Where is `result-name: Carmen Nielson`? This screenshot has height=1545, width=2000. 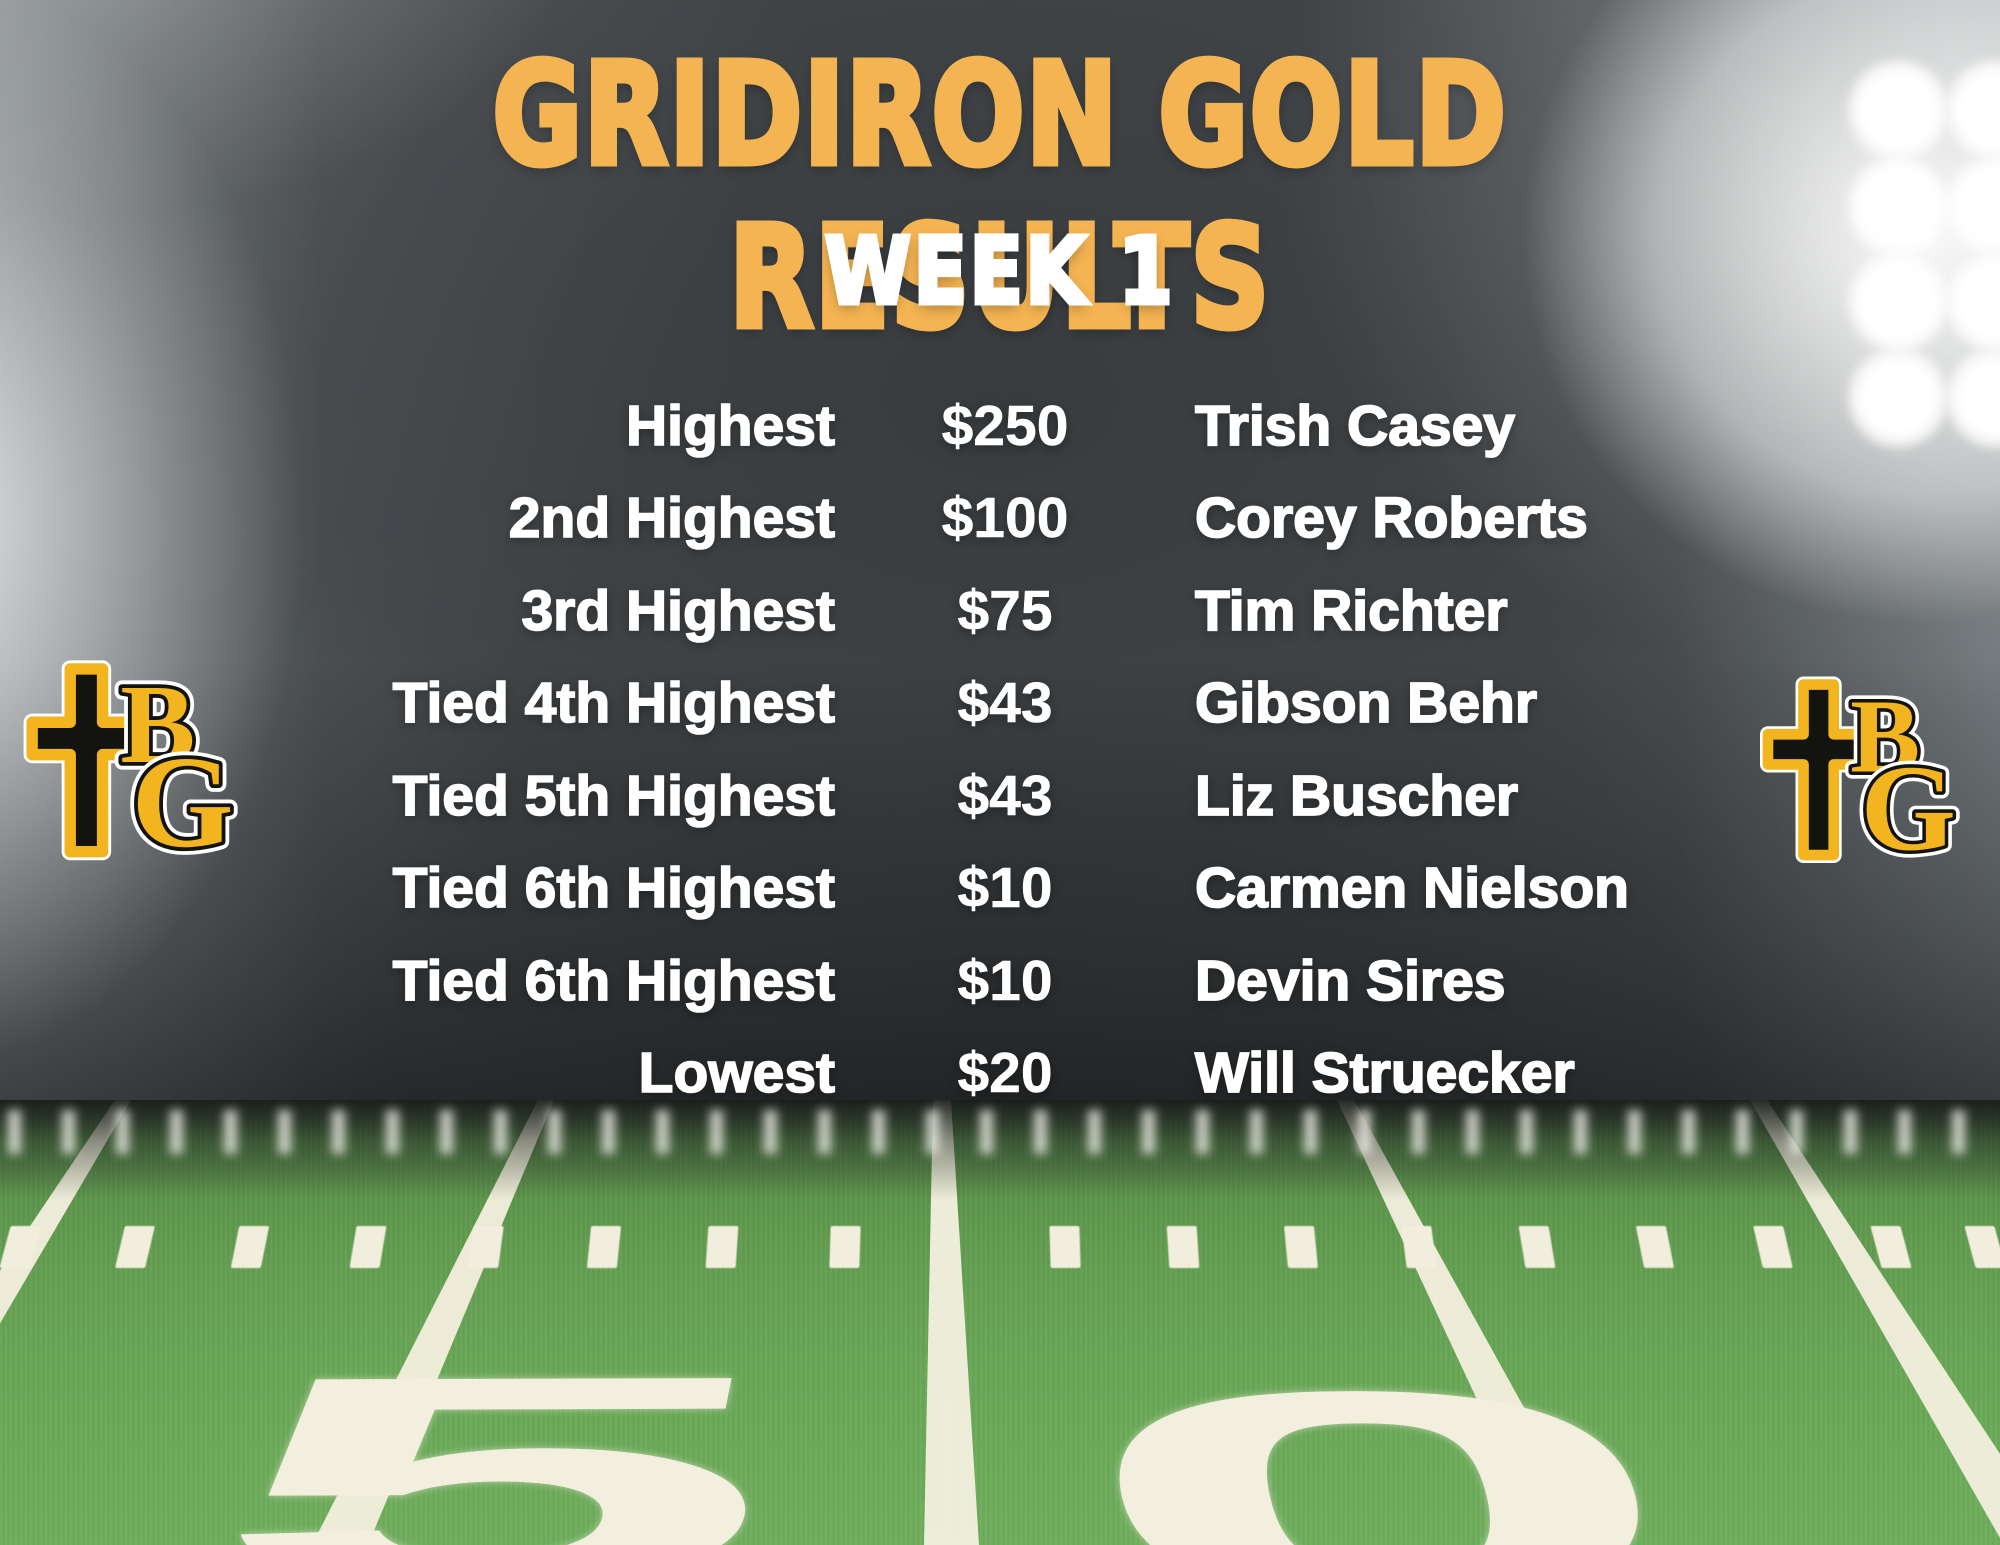
result-name: Carmen Nielson is located at coordinates (1412, 888).